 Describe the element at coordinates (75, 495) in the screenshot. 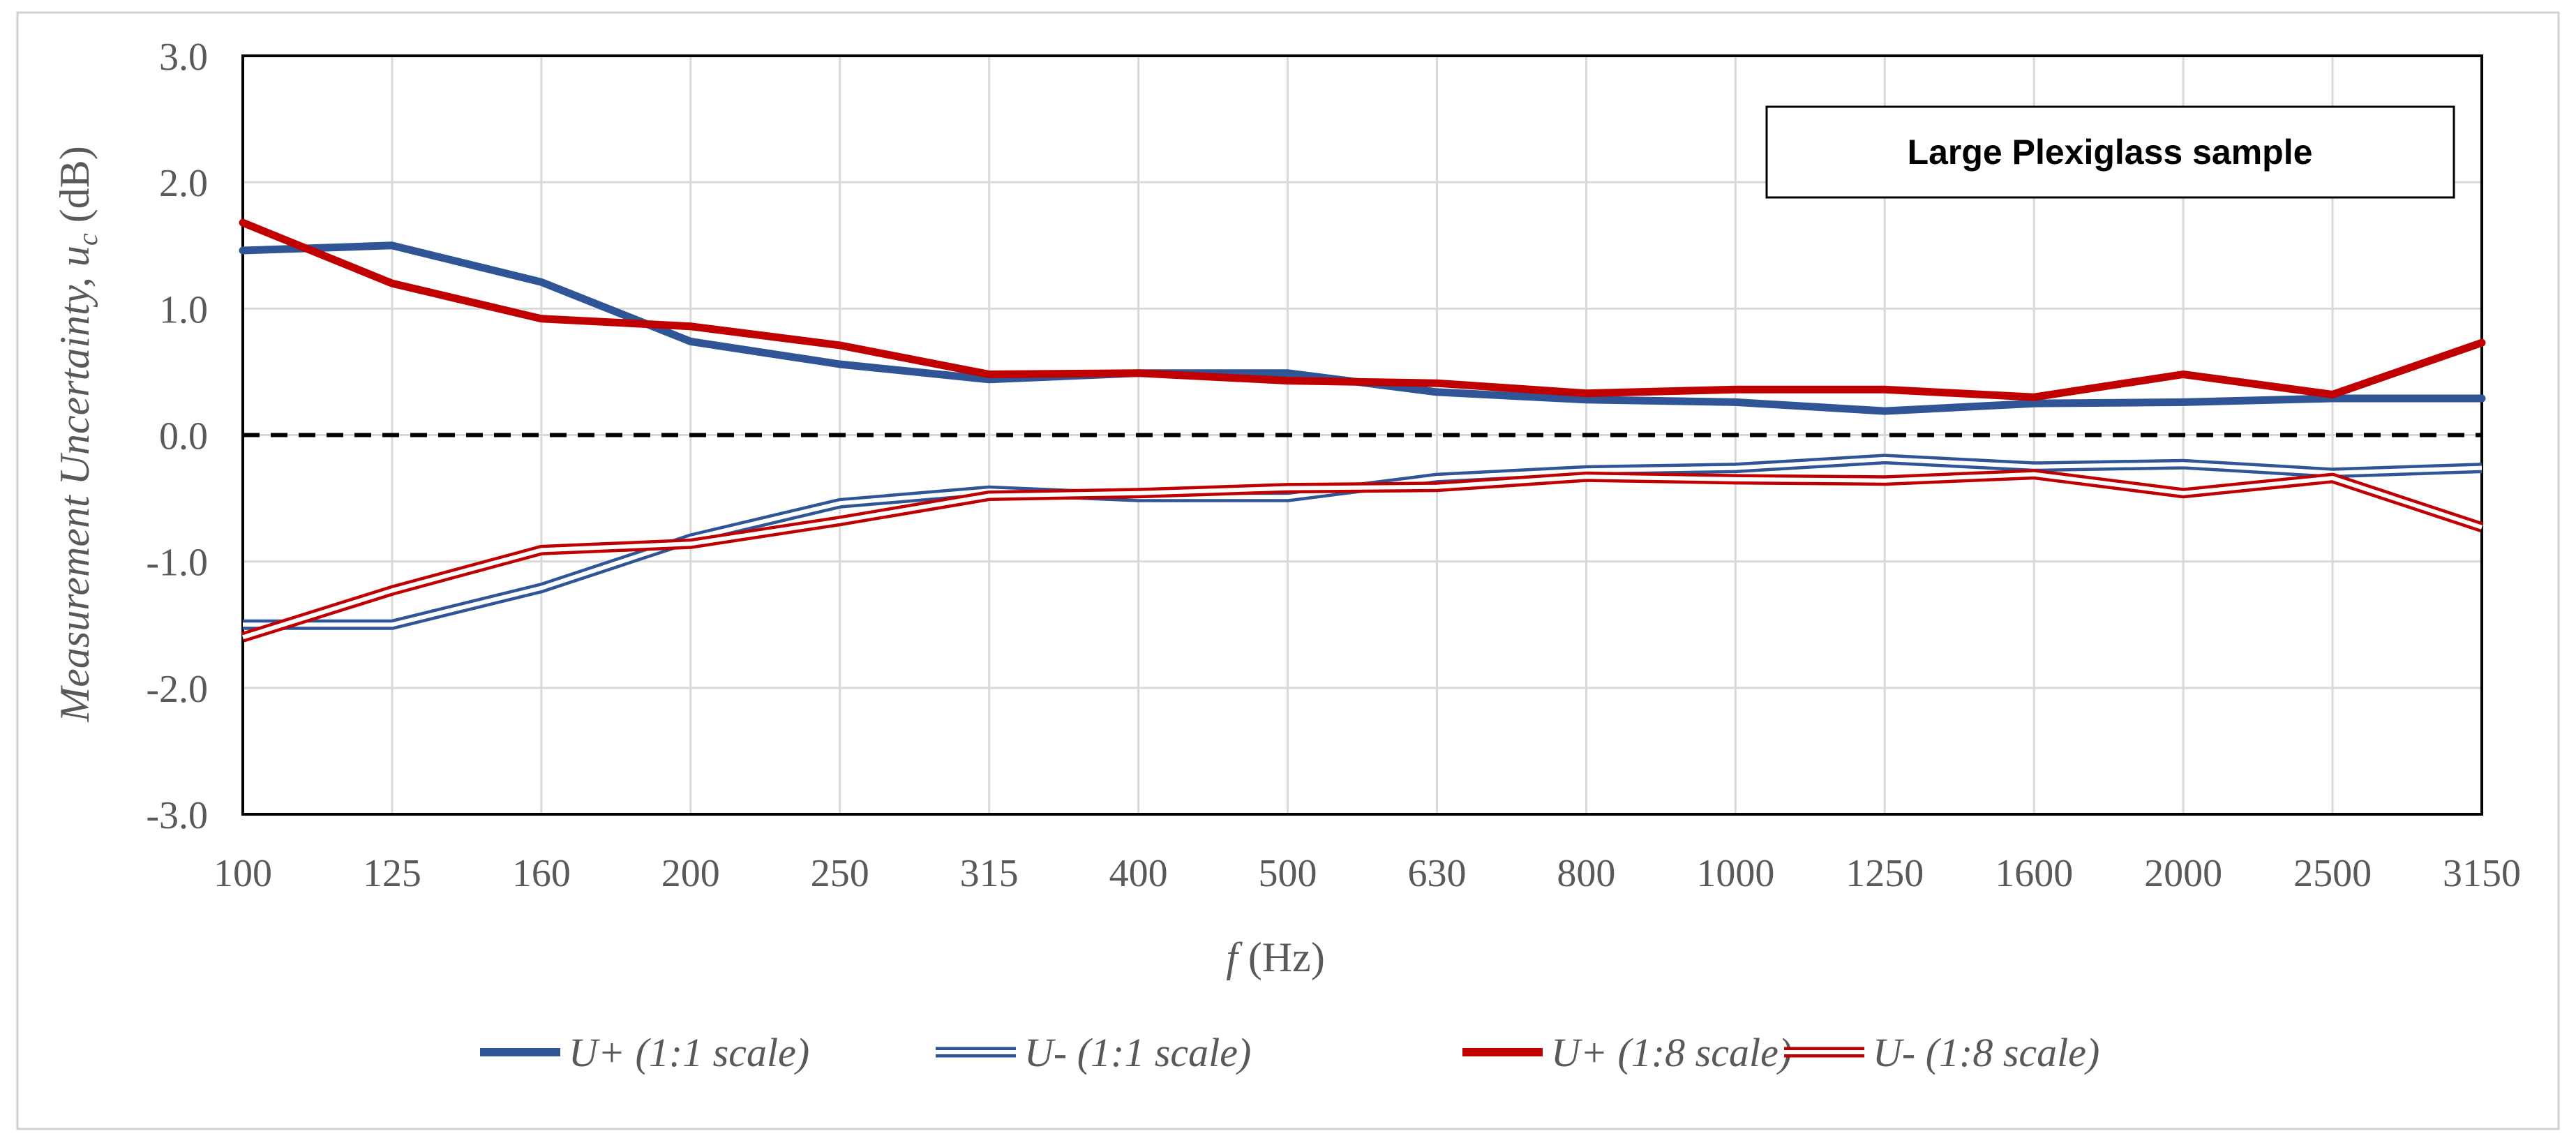

I see `y-axis-title-main: Measurement Uncertainty,` at that location.